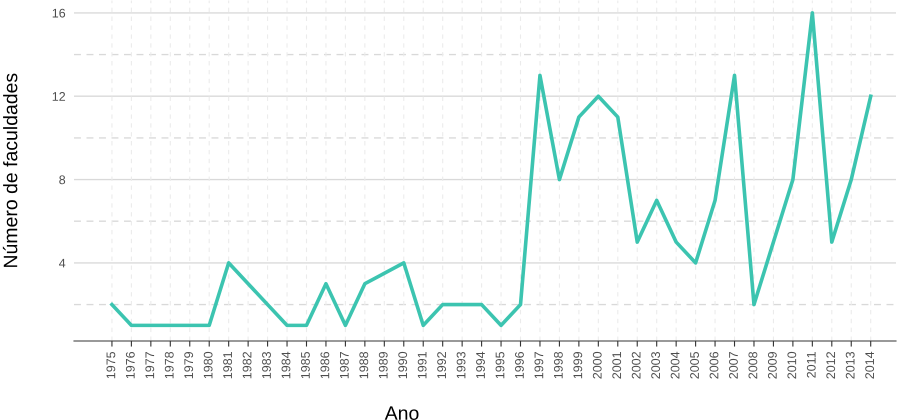 Image resolution: width=897 pixels, height=420 pixels. I want to click on y-tick-label: 4, so click(62, 263).